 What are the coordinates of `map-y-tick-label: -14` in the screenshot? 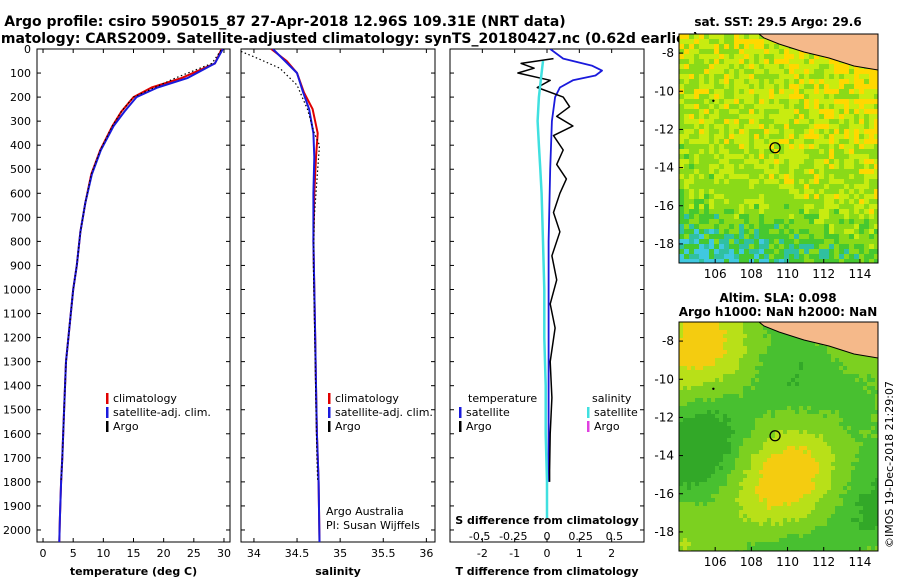 It's located at (664, 168).